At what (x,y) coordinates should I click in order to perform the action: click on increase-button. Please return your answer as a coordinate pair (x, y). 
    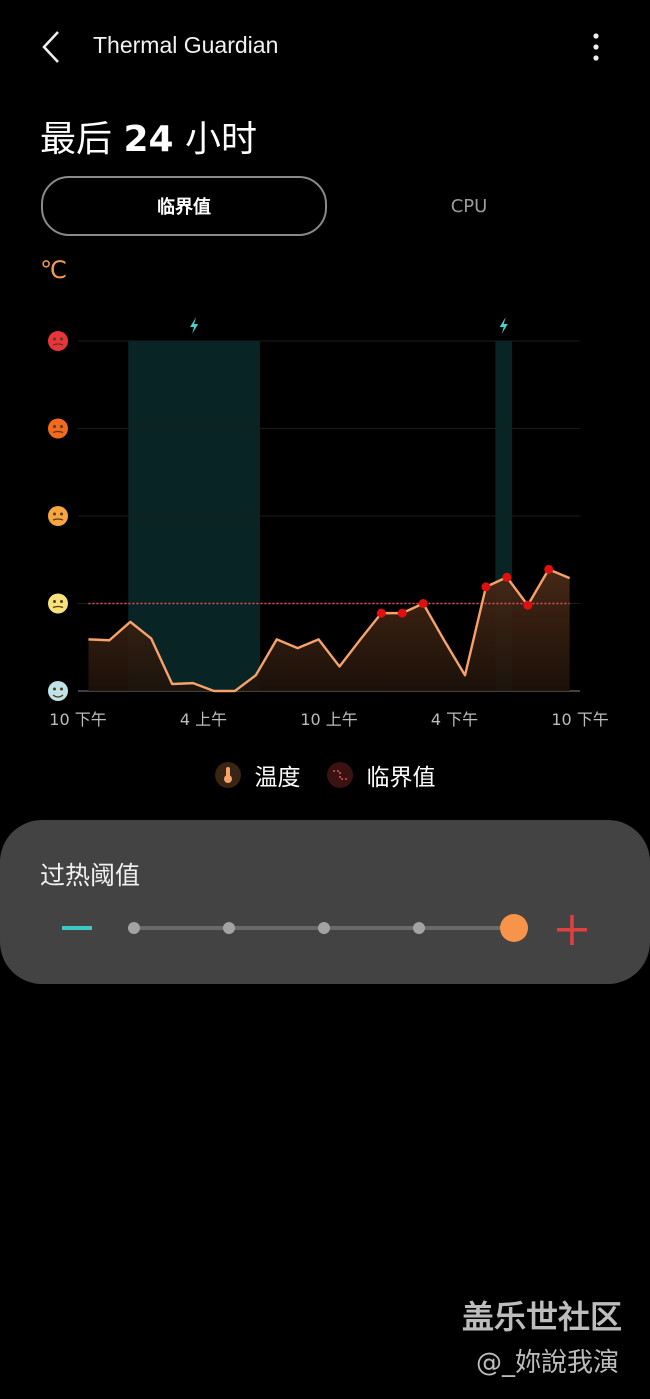
    Looking at the image, I should click on (572, 930).